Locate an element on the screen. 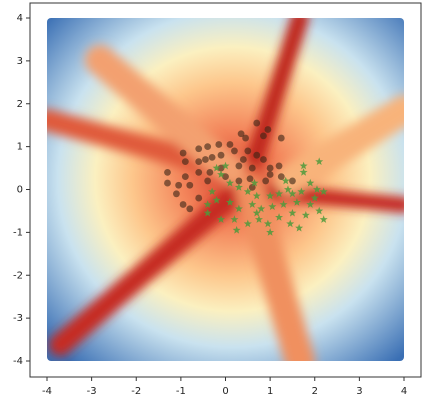 The width and height of the screenshot is (423, 409). y-tick-label: 2 is located at coordinates (20, 104).